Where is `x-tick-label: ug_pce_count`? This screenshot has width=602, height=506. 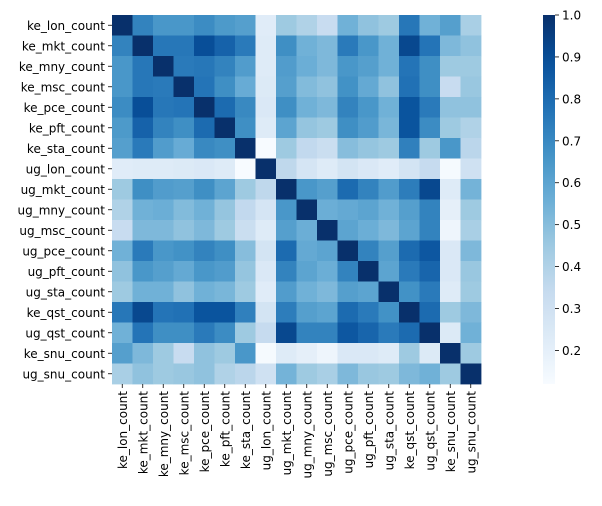 x-tick-label: ug_pce_count is located at coordinates (348, 432).